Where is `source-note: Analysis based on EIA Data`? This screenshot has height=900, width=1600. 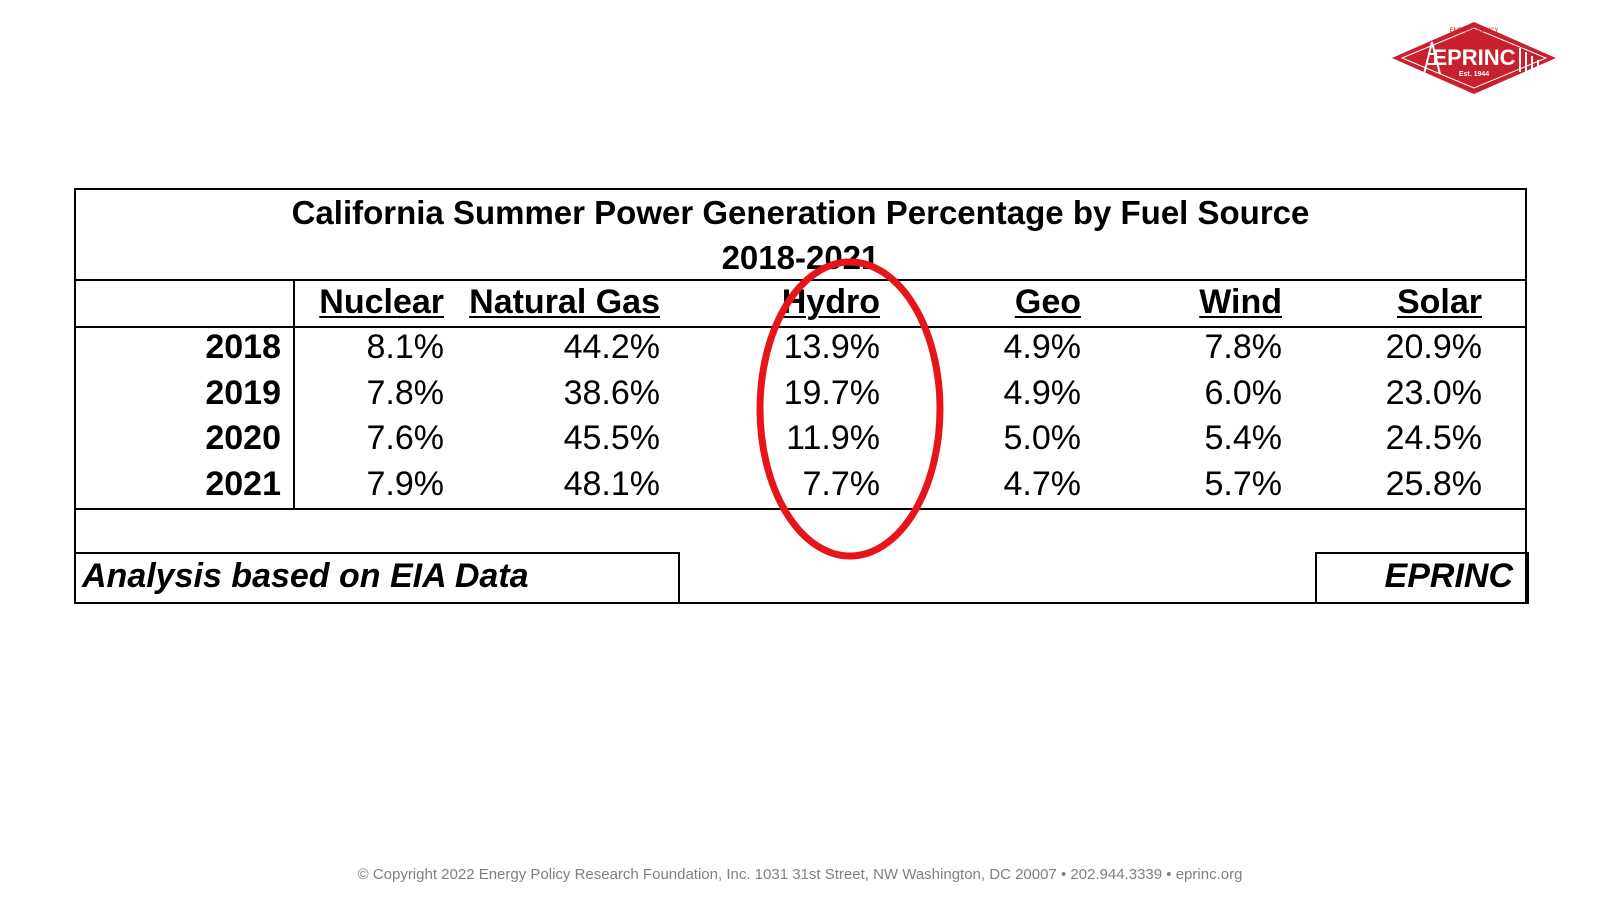 source-note: Analysis based on EIA Data is located at coordinates (305, 576).